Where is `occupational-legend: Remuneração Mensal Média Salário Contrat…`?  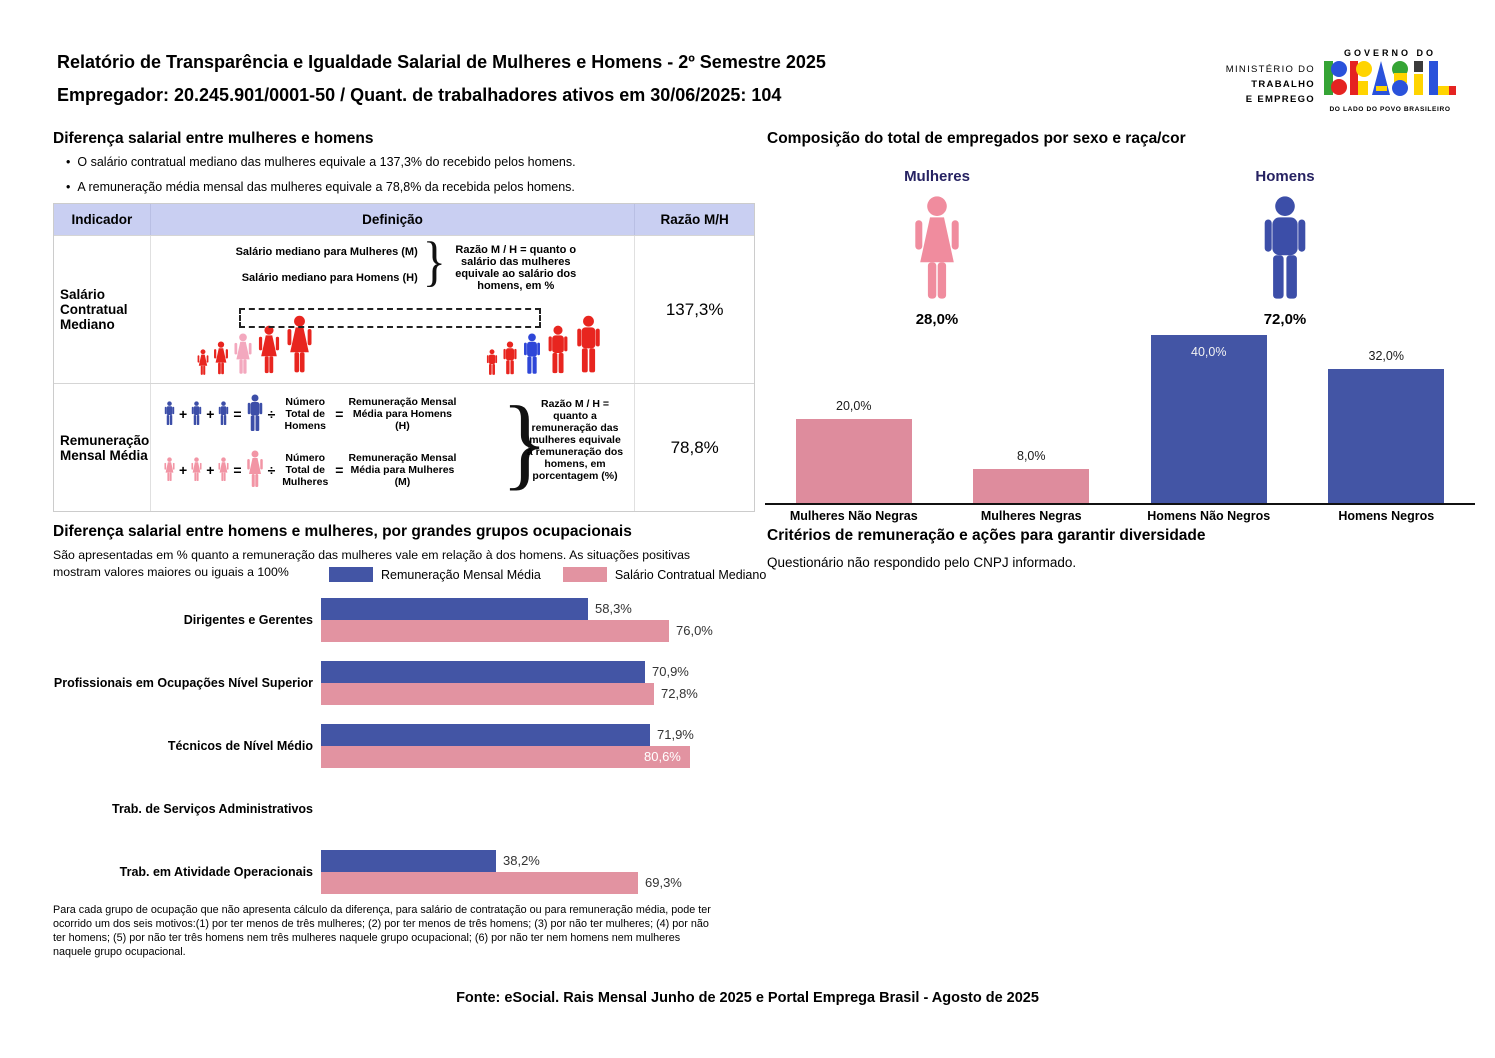
occupational-legend: Remuneração Mensal Média Salário Contrat… is located at coordinates (546, 574).